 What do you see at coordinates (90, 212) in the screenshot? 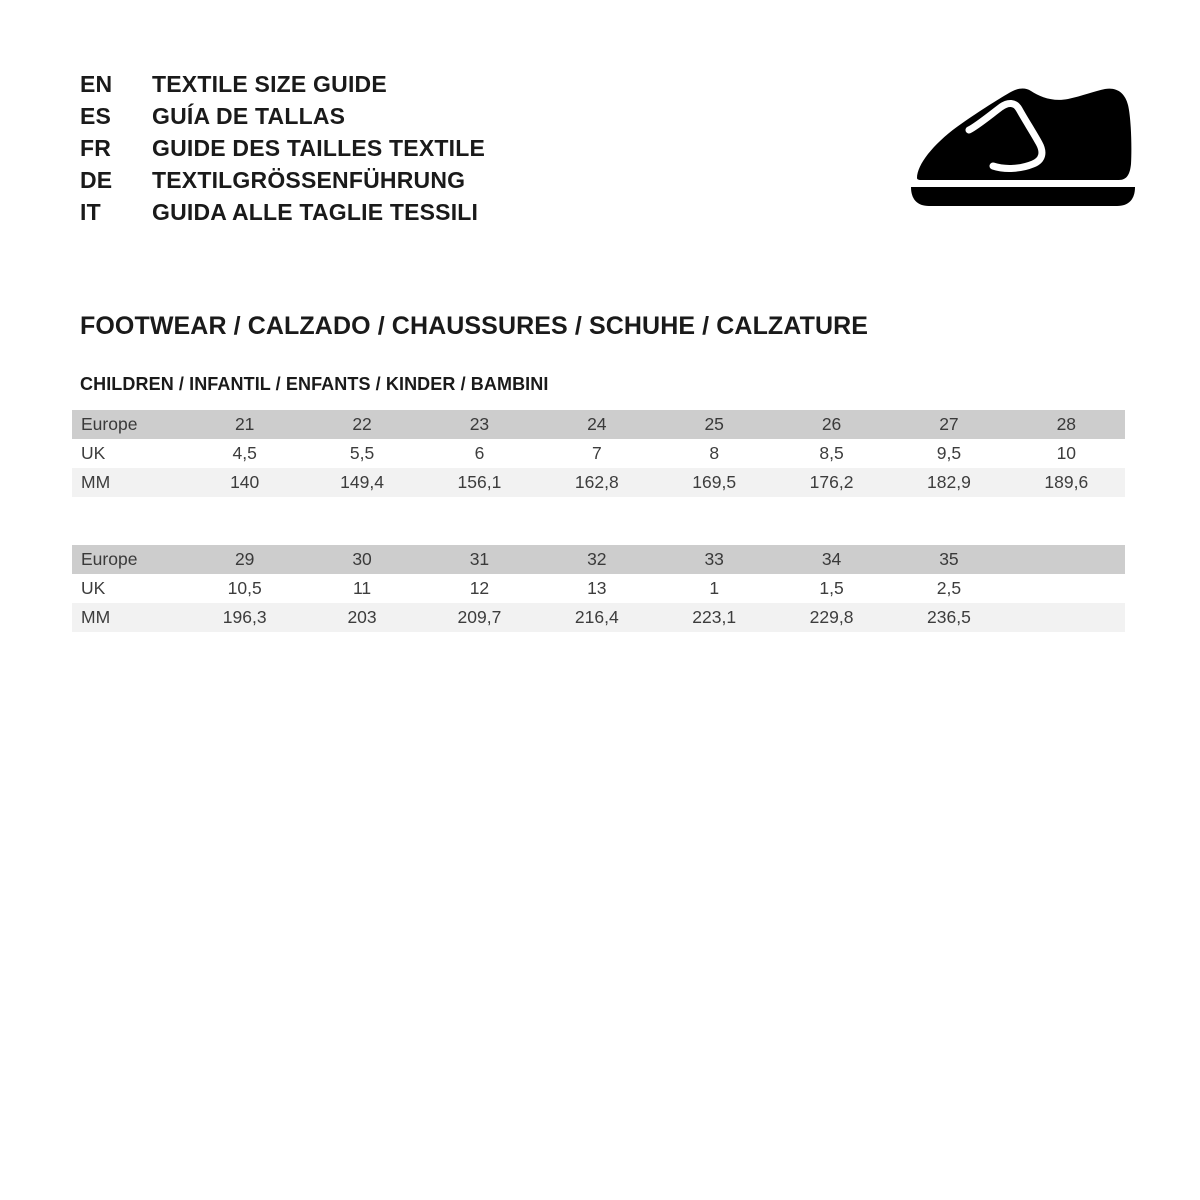
I see `language-code: IT` at bounding box center [90, 212].